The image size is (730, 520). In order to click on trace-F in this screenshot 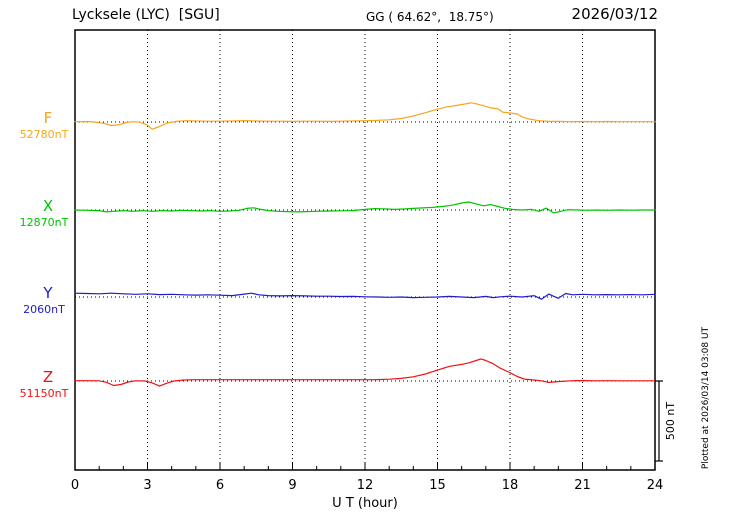, I will do `click(365, 116)`.